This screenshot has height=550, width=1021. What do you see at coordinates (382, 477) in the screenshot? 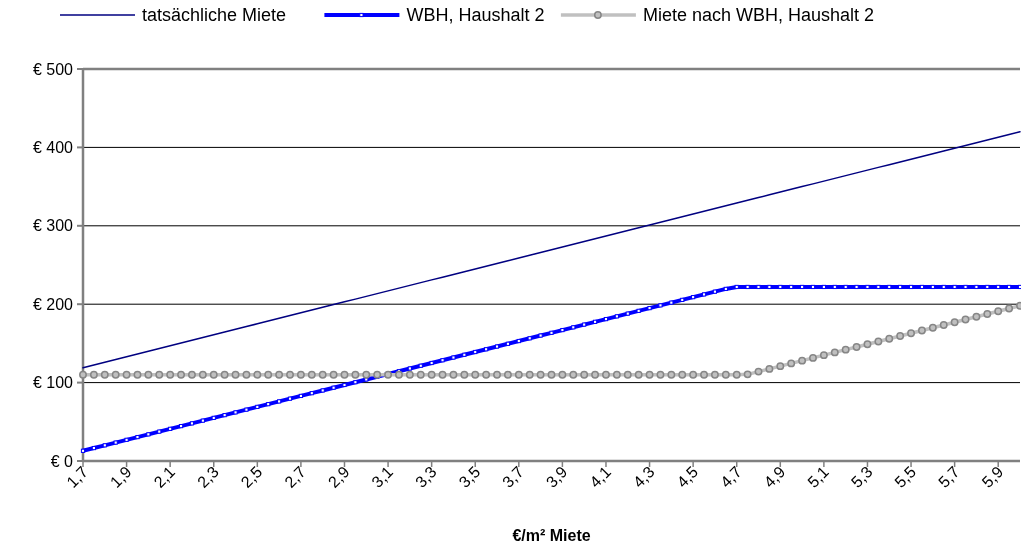
I see `x-tick-label: 3,1` at bounding box center [382, 477].